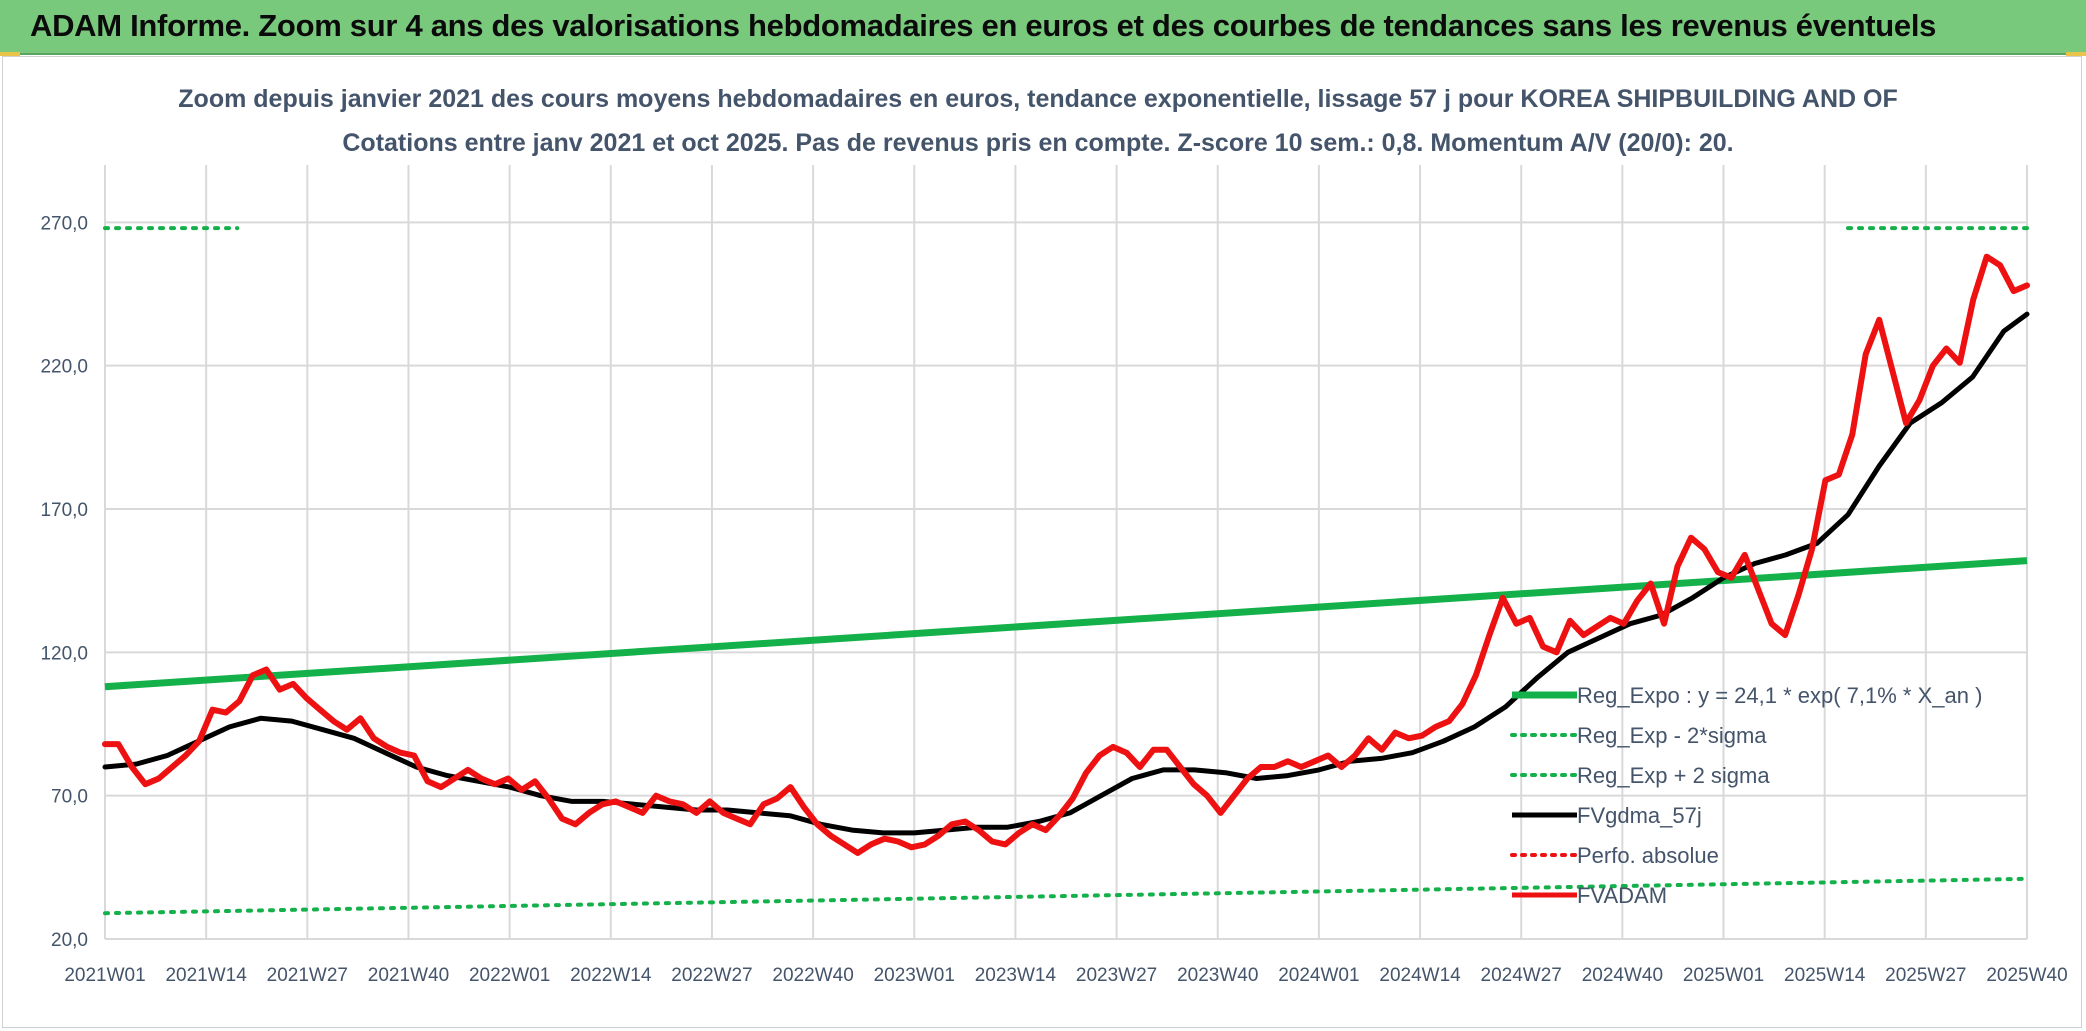 This screenshot has height=1031, width=2086. What do you see at coordinates (64, 367) in the screenshot?
I see `y-tick-label: 220,0` at bounding box center [64, 367].